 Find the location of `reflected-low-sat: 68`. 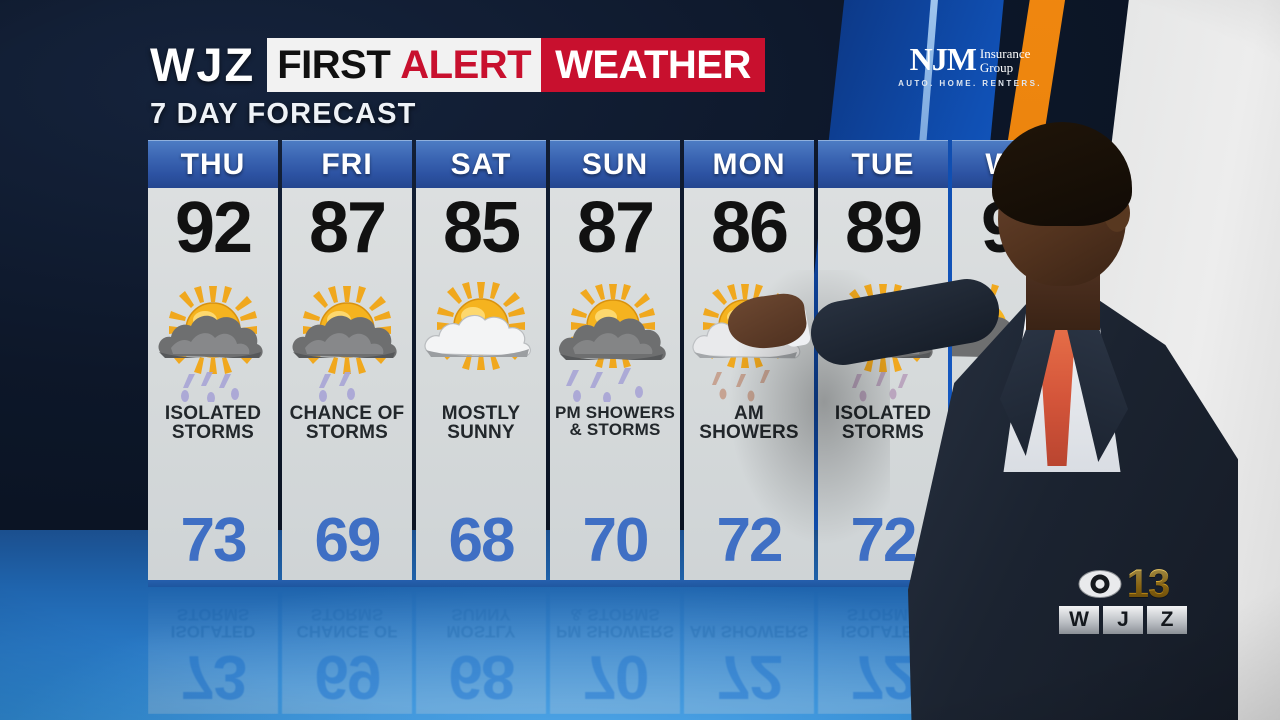

reflected-low-sat: 68 is located at coordinates (481, 676).